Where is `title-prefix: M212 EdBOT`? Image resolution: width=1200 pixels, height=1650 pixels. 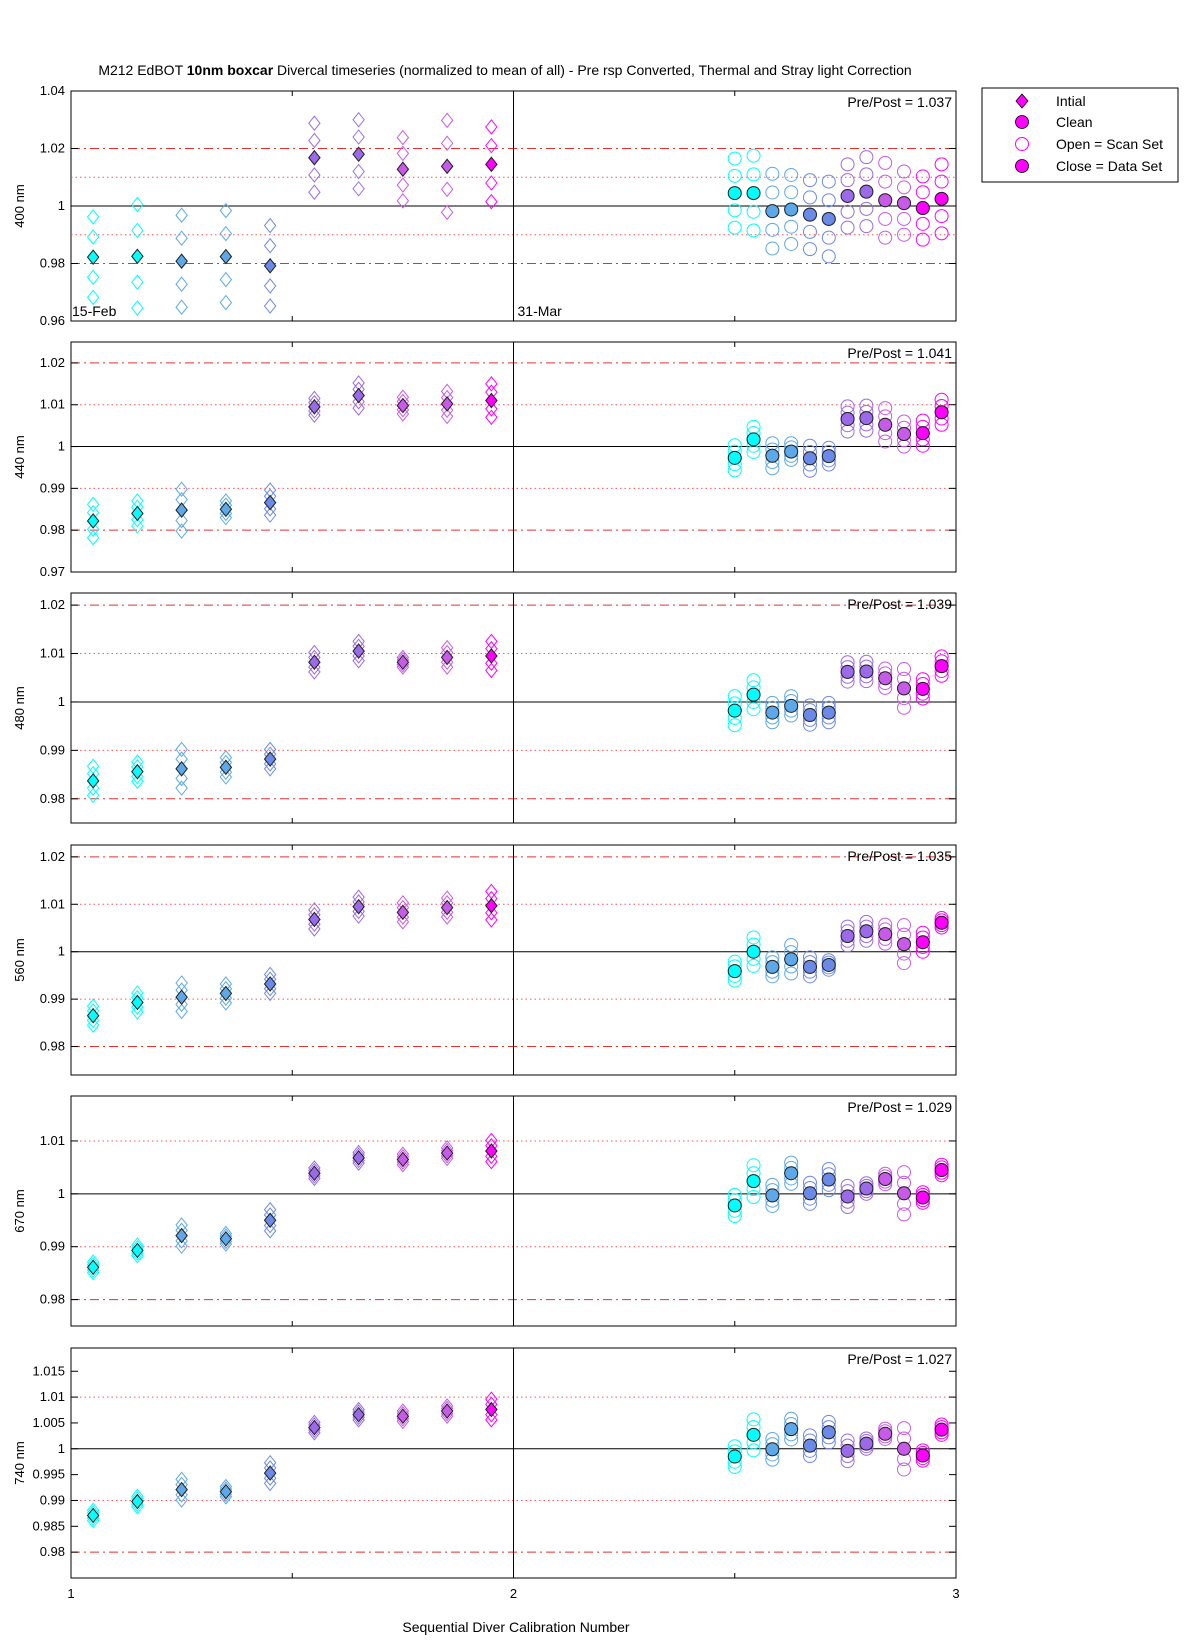 title-prefix: M212 EdBOT is located at coordinates (140, 70).